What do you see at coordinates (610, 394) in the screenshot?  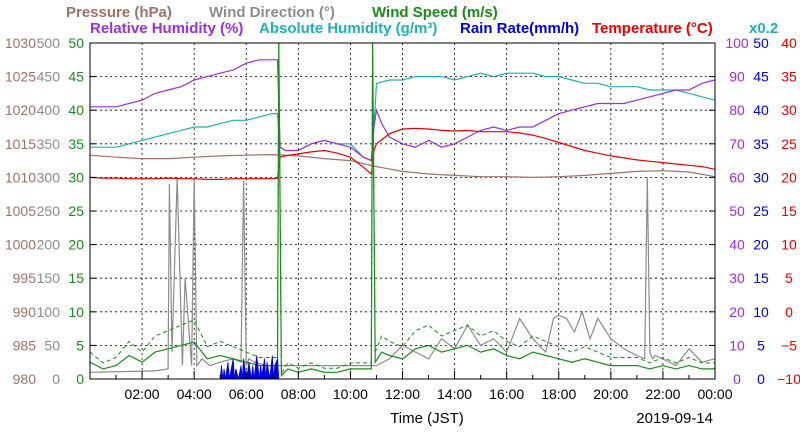 I see `x-tick-label: 20:00` at bounding box center [610, 394].